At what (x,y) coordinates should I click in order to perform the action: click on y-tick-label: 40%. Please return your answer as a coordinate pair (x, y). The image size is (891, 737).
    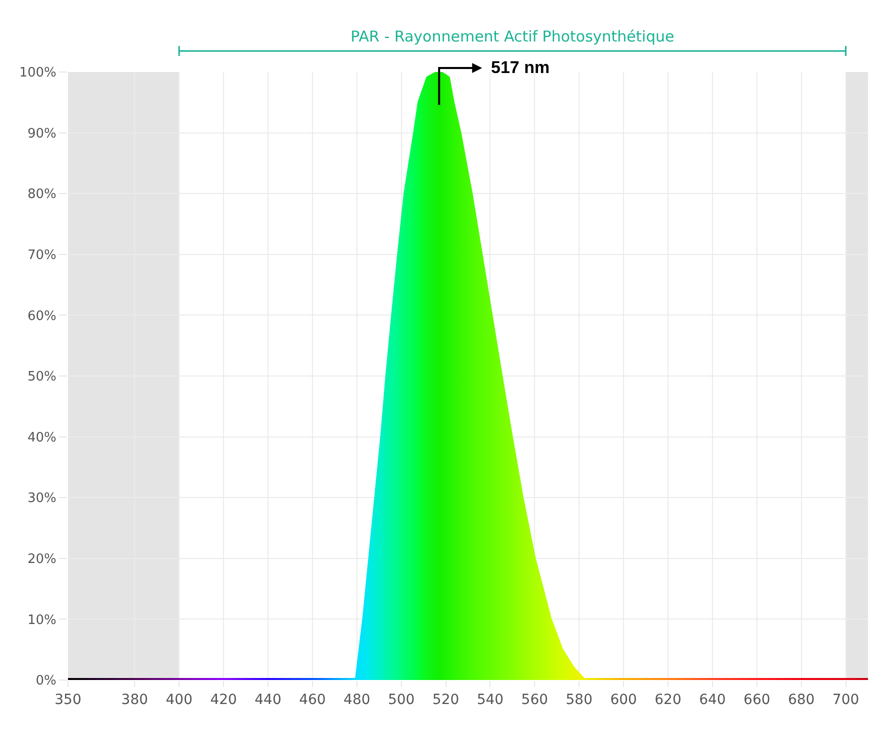
    Looking at the image, I should click on (41, 438).